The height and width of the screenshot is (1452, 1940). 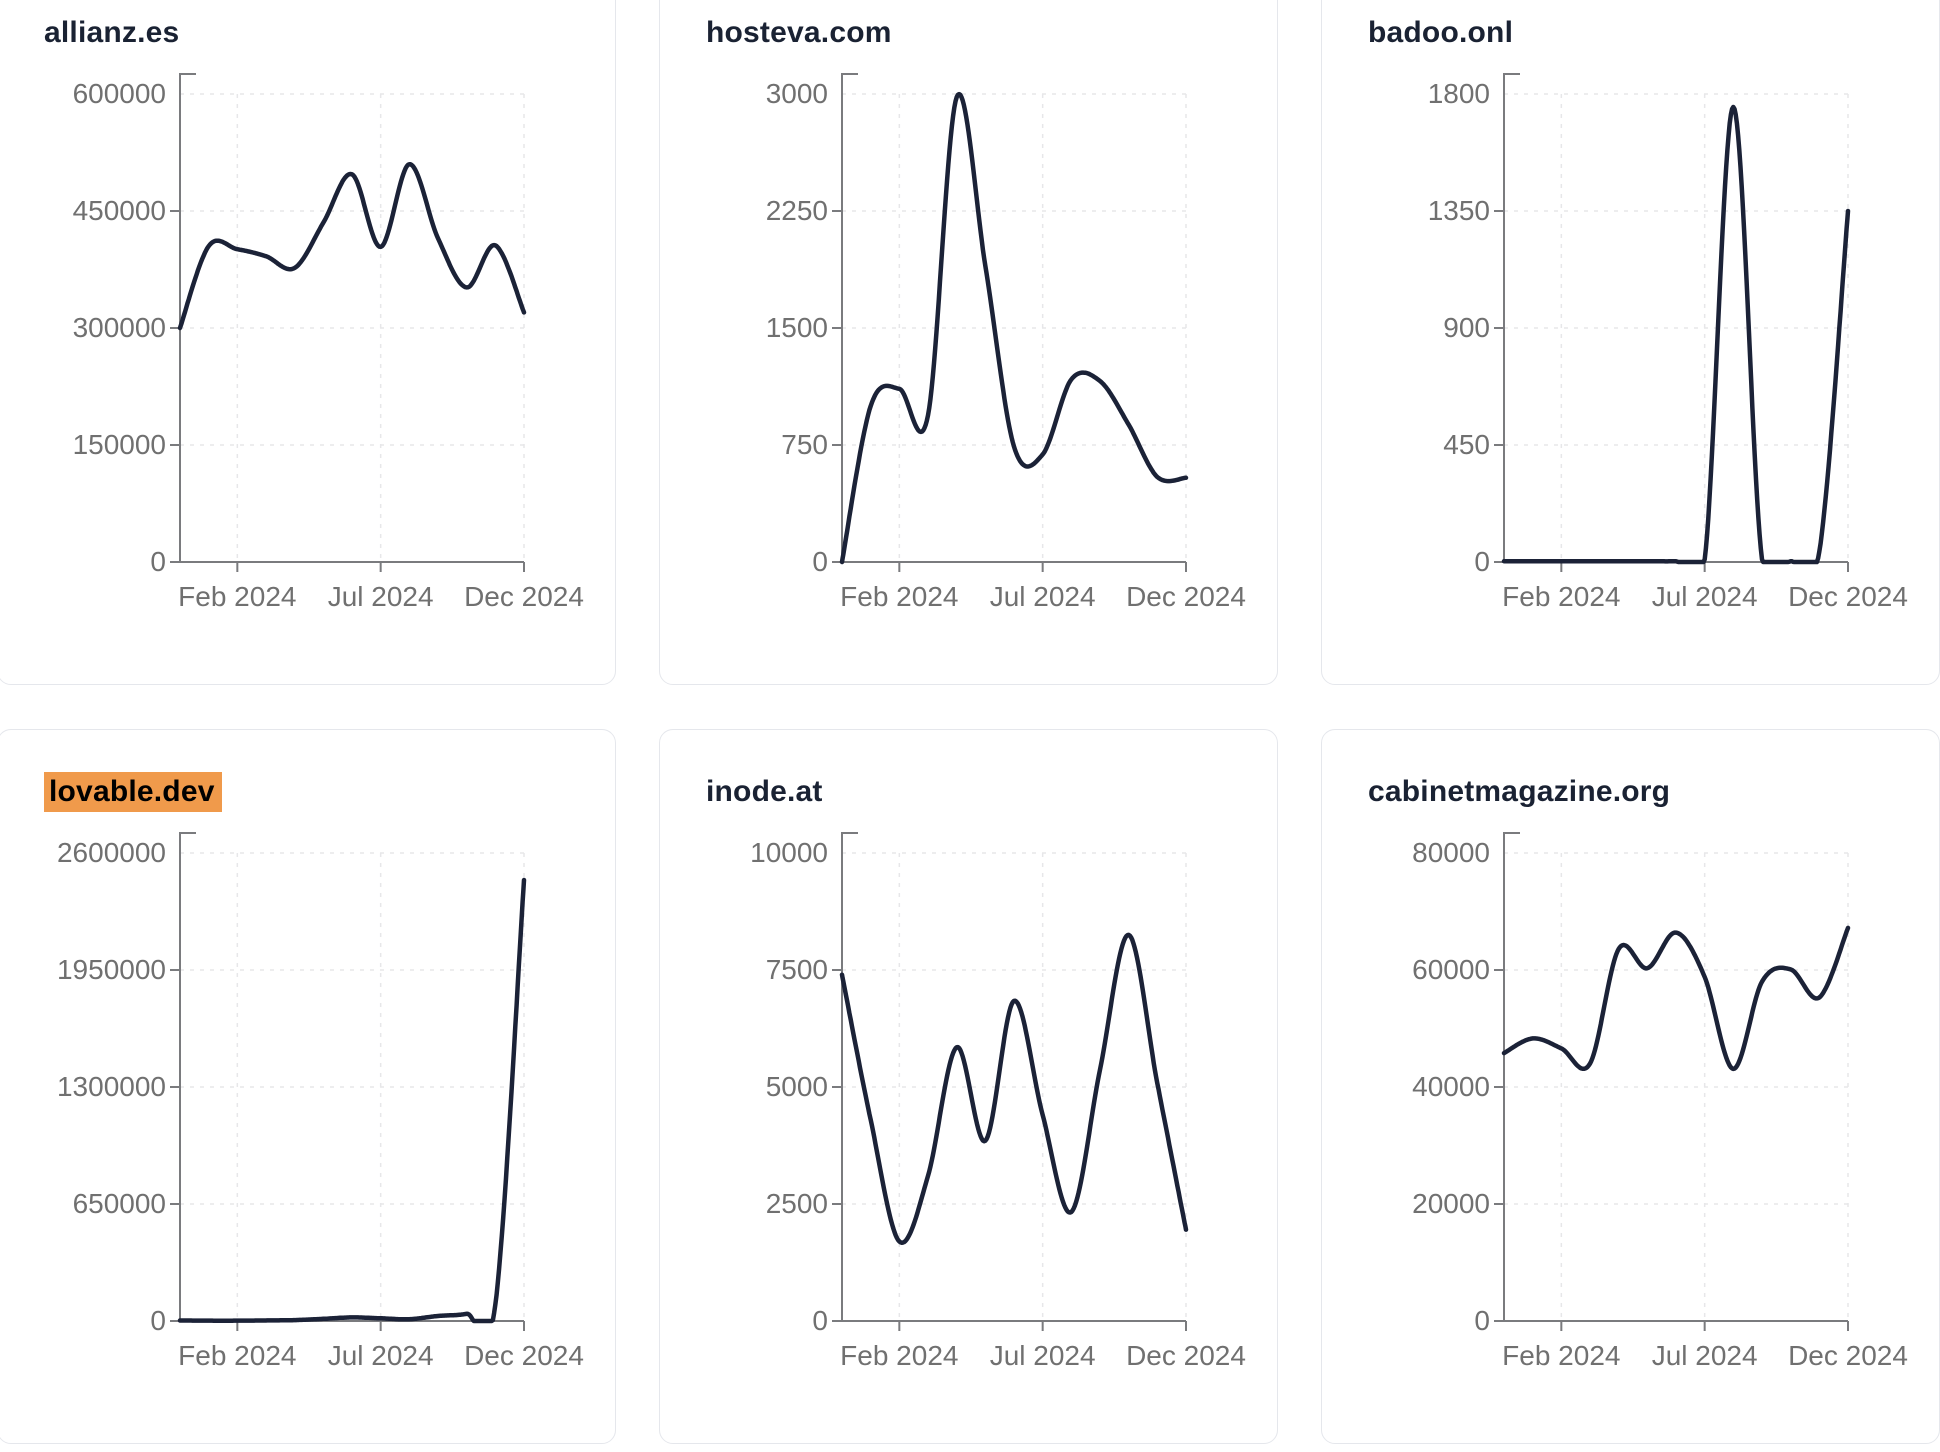 I want to click on chart-title-text: lovable.dev, so click(x=133, y=792).